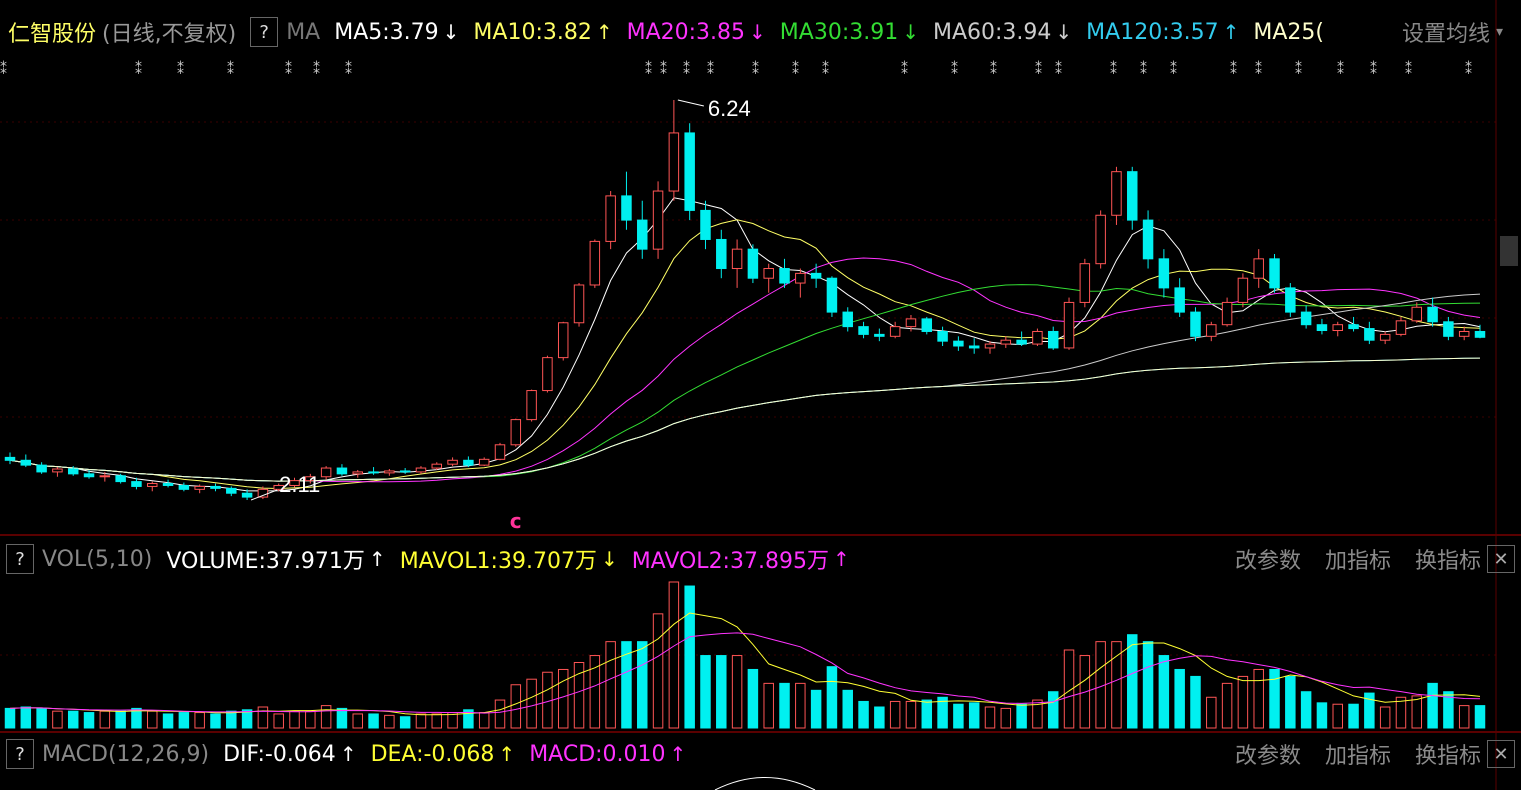 This screenshot has width=1521, height=790. I want to click on mavol1-value: MAVOL1:39.707万 ↓, so click(509, 559).